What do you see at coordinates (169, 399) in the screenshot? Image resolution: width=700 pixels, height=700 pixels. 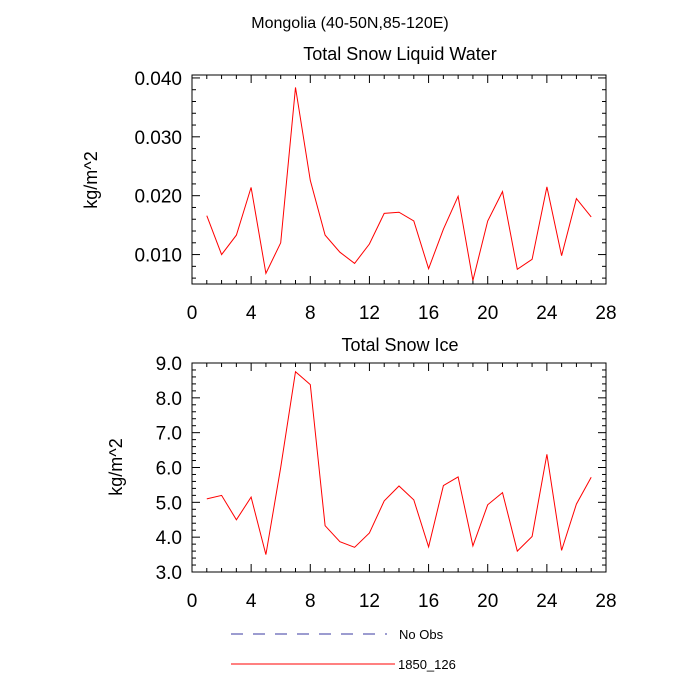 I see `y-tick-label: 8.0` at bounding box center [169, 399].